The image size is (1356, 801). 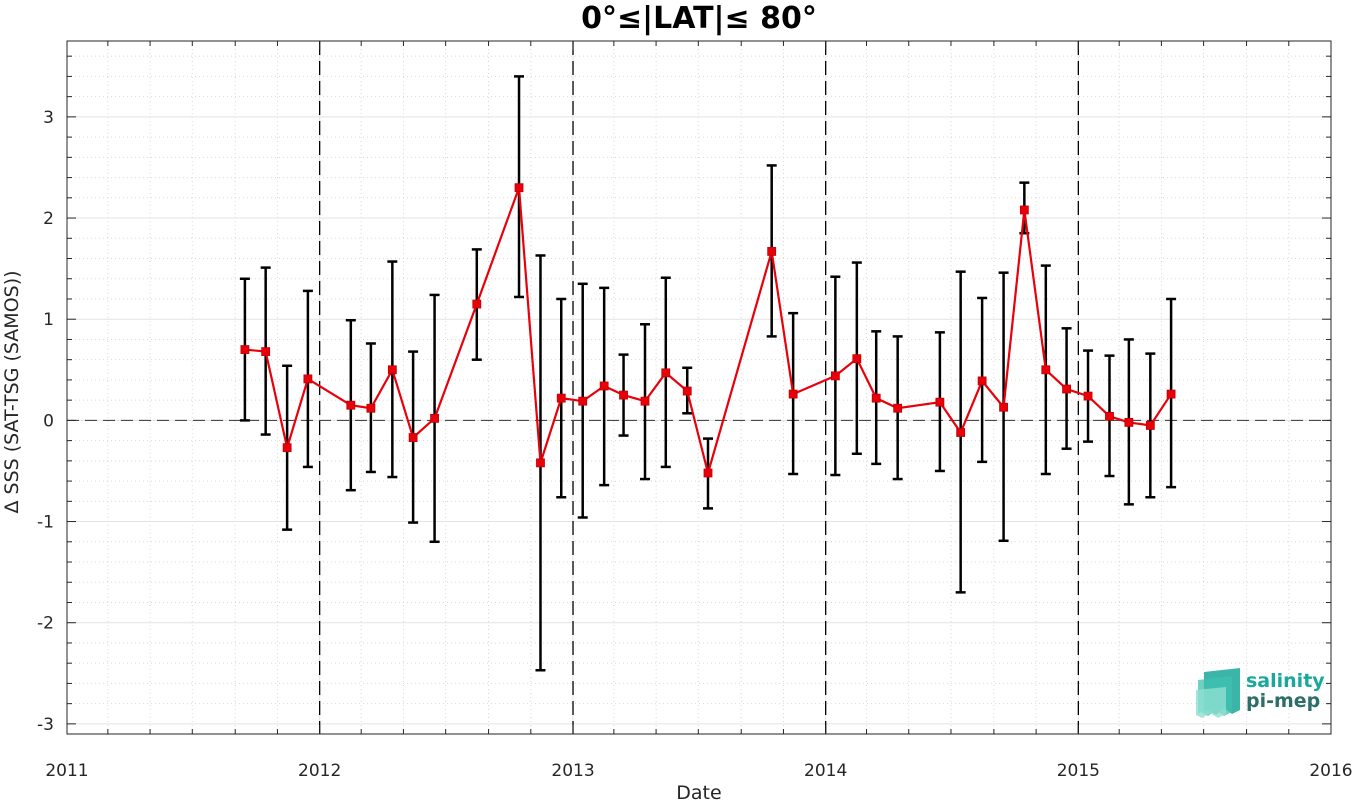 I want to click on logo-text-pi-mep: pi-mep, so click(x=1283, y=701).